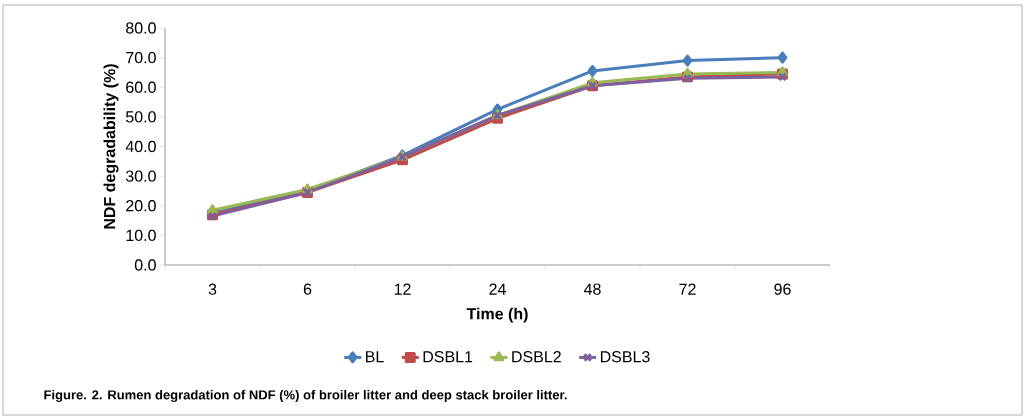 The image size is (1027, 418). Describe the element at coordinates (375, 357) in the screenshot. I see `legend-label: BL` at that location.